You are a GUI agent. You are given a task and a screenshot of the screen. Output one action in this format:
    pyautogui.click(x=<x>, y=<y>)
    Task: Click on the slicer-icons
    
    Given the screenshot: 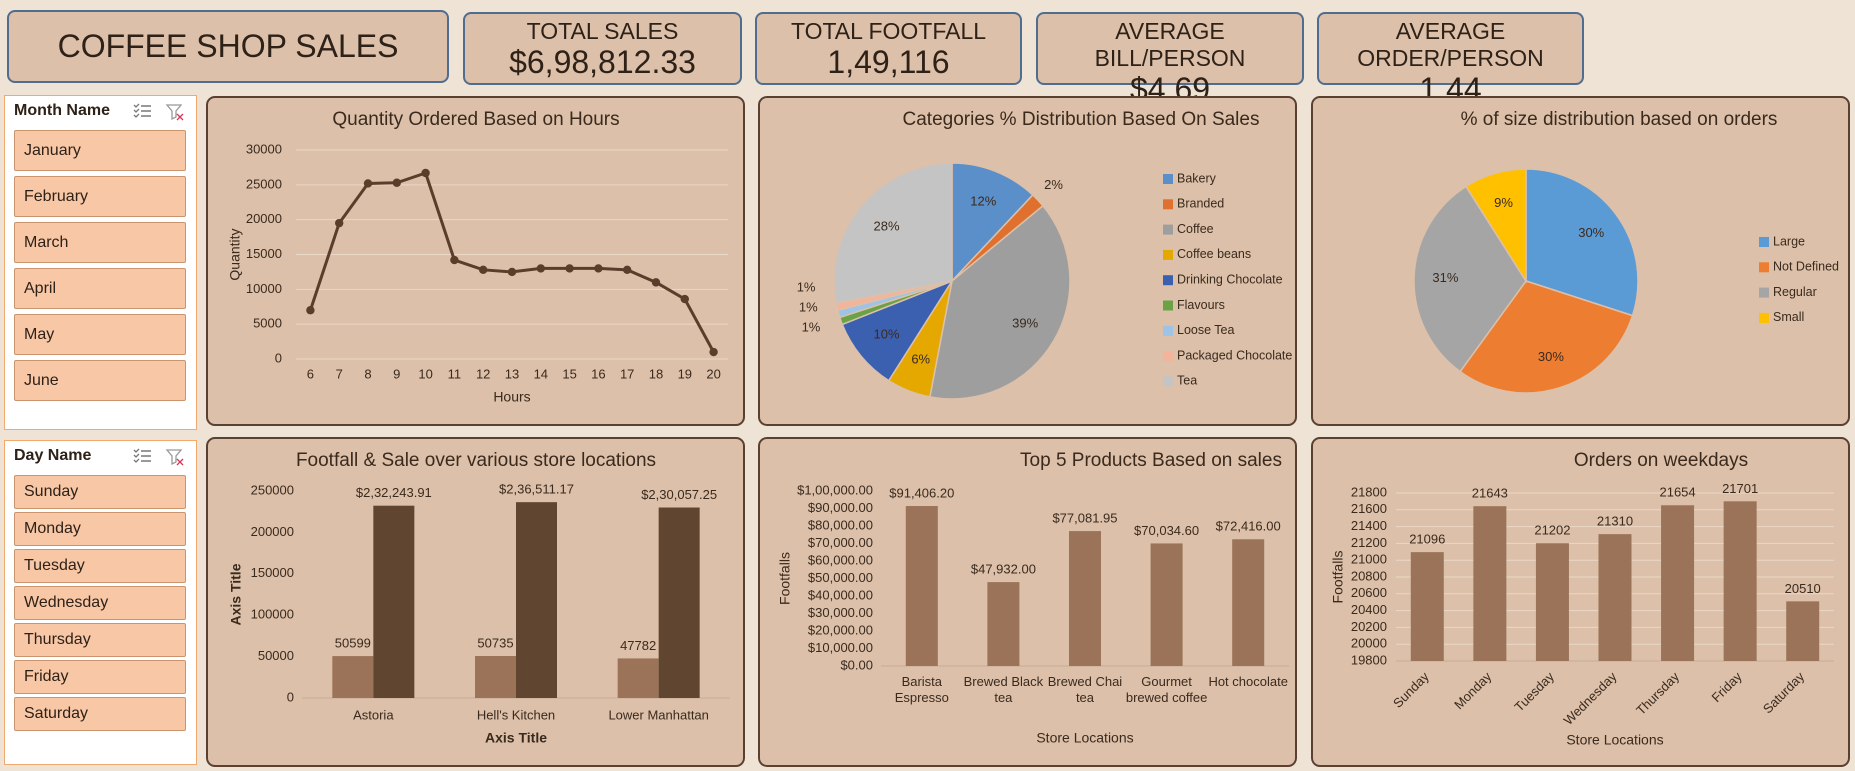 What is the action you would take?
    pyautogui.click(x=158, y=457)
    